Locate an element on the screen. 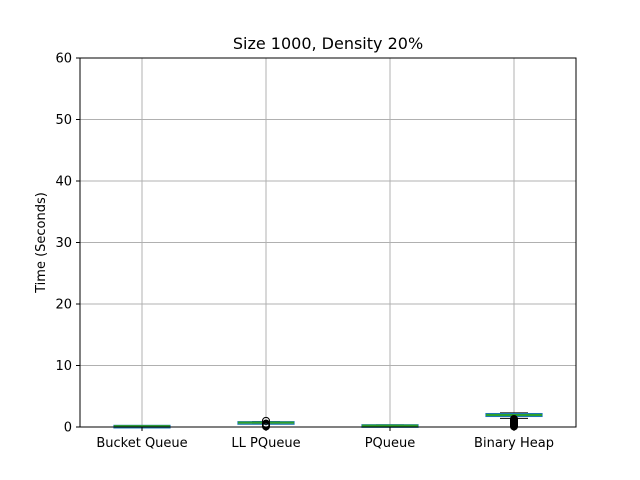  y-tick-label: 40 is located at coordinates (63, 182).